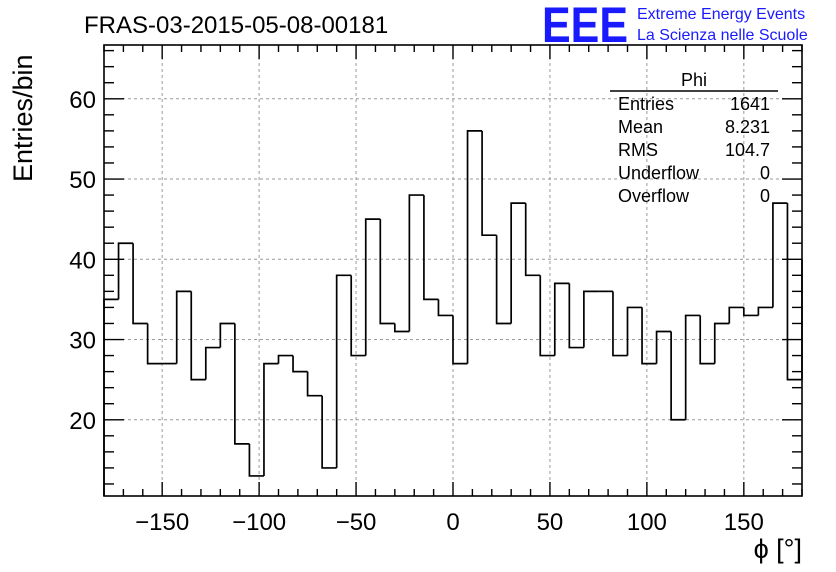 This screenshot has height=572, width=836. What do you see at coordinates (82, 341) in the screenshot?
I see `y-tick-label: 30` at bounding box center [82, 341].